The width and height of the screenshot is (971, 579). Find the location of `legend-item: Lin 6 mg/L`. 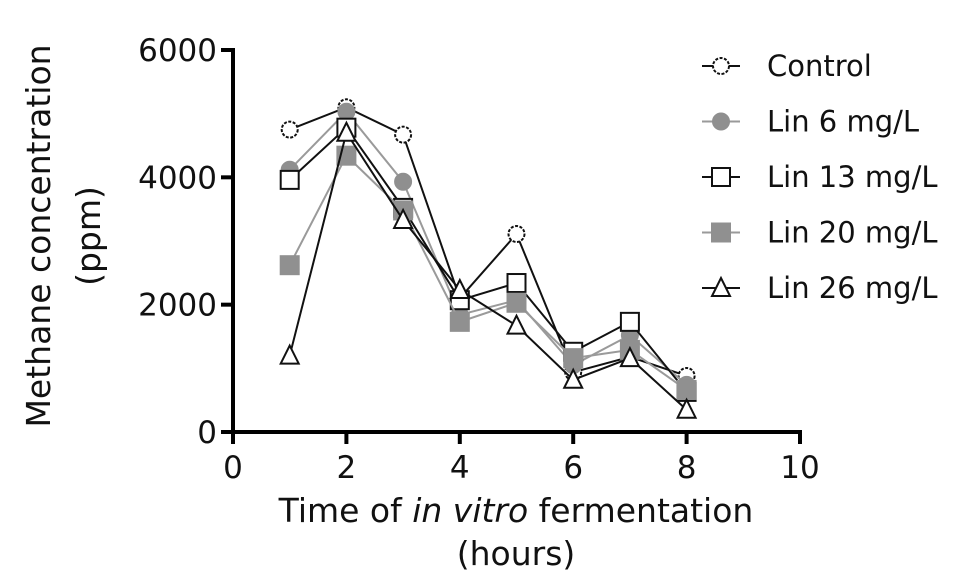

legend-item: Lin 6 mg/L is located at coordinates (810, 122).